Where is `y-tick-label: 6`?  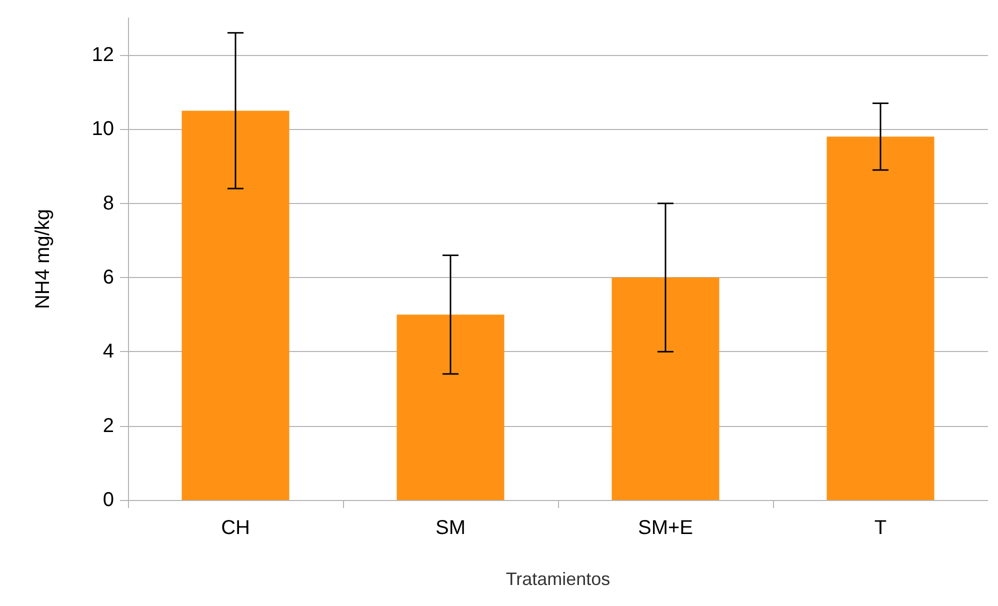 y-tick-label: 6 is located at coordinates (108, 277).